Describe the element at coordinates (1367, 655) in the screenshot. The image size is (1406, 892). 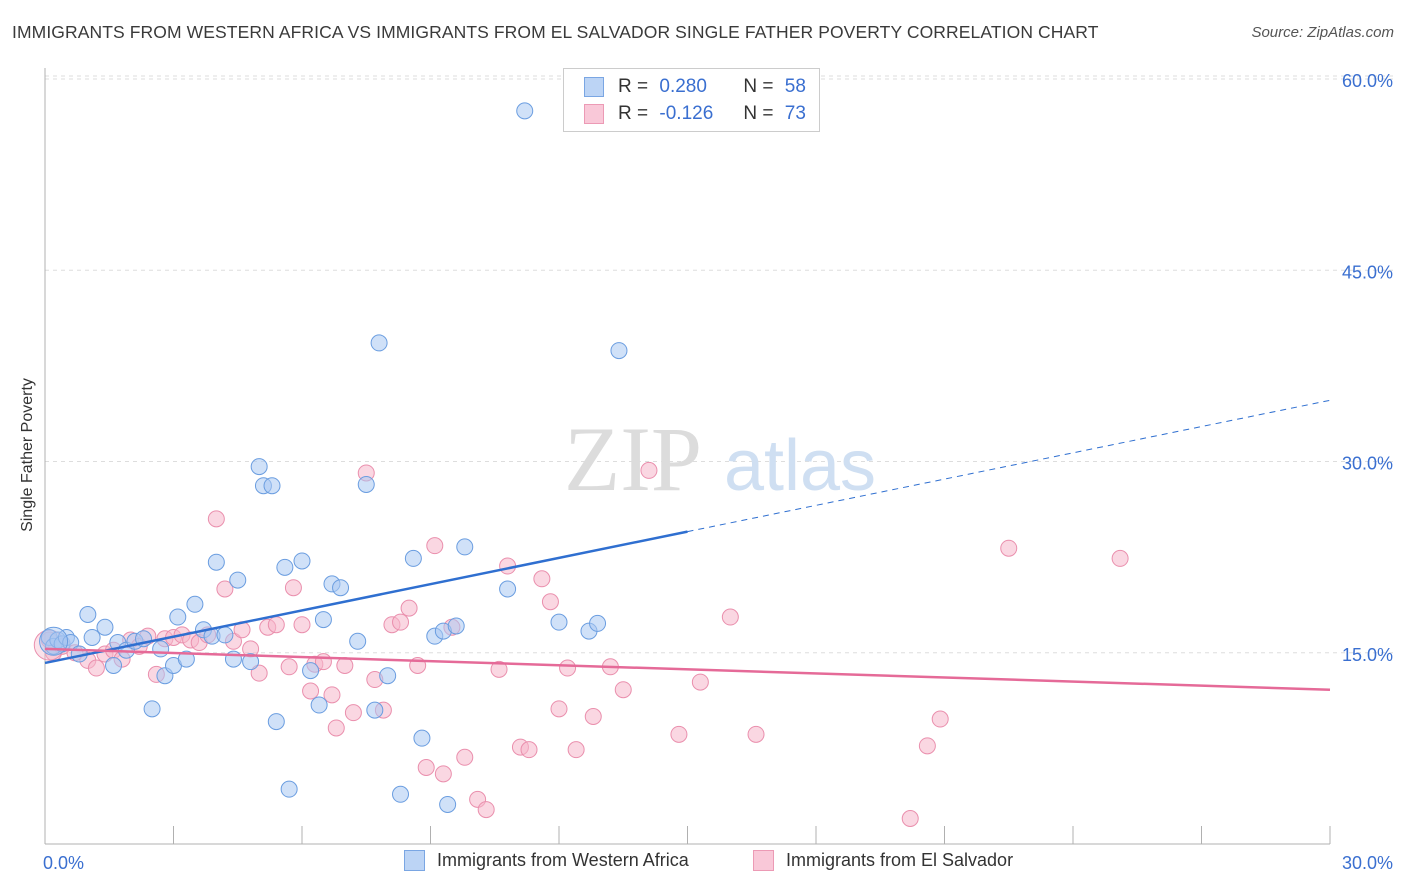
I see `y-tick-label: 15.0%` at that location.